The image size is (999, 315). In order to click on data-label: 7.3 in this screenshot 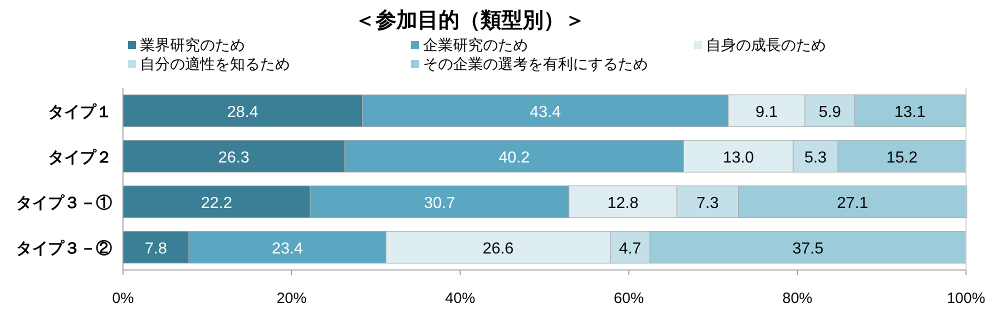, I will do `click(707, 203)`.